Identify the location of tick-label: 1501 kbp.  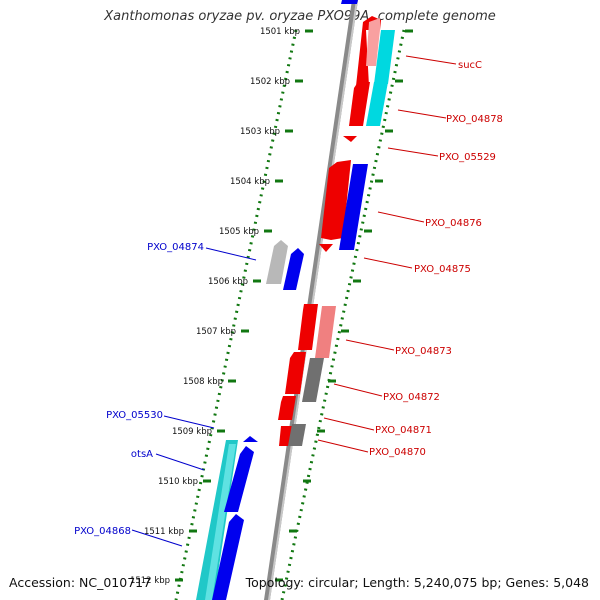
(280, 32).